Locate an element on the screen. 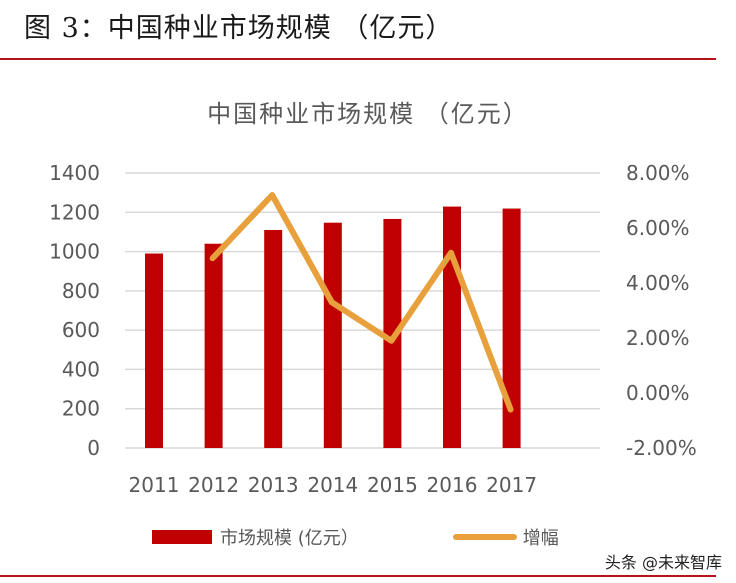  legend-label: 市场规模 (亿元） is located at coordinates (289, 538).